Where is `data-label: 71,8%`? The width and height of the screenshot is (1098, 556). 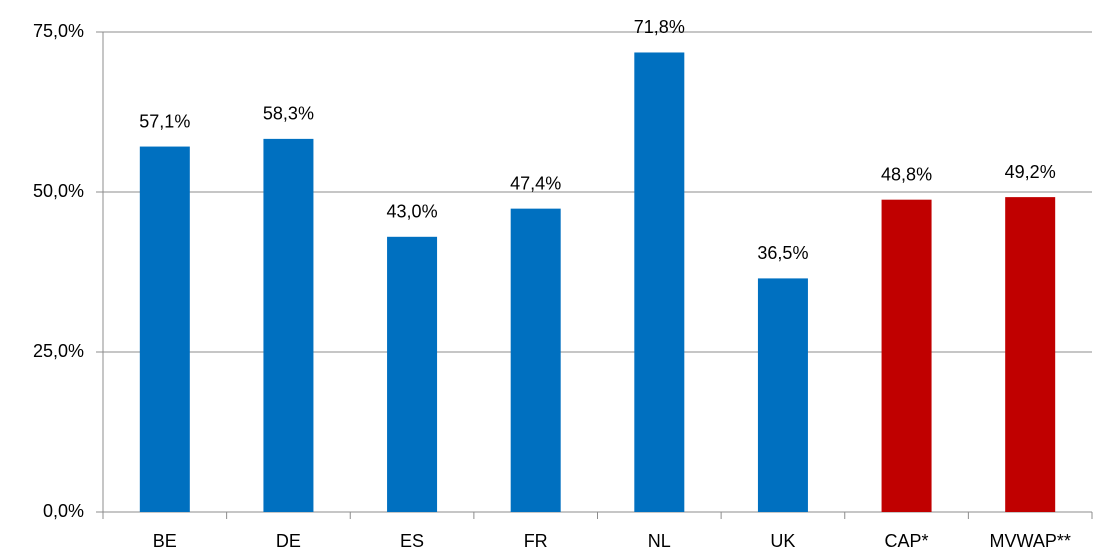 data-label: 71,8% is located at coordinates (659, 27).